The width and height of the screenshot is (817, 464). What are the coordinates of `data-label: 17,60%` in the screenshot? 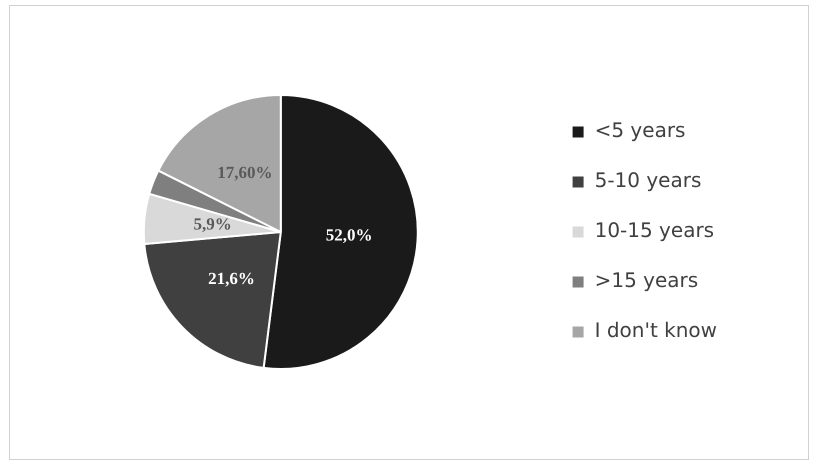 It's located at (244, 172).